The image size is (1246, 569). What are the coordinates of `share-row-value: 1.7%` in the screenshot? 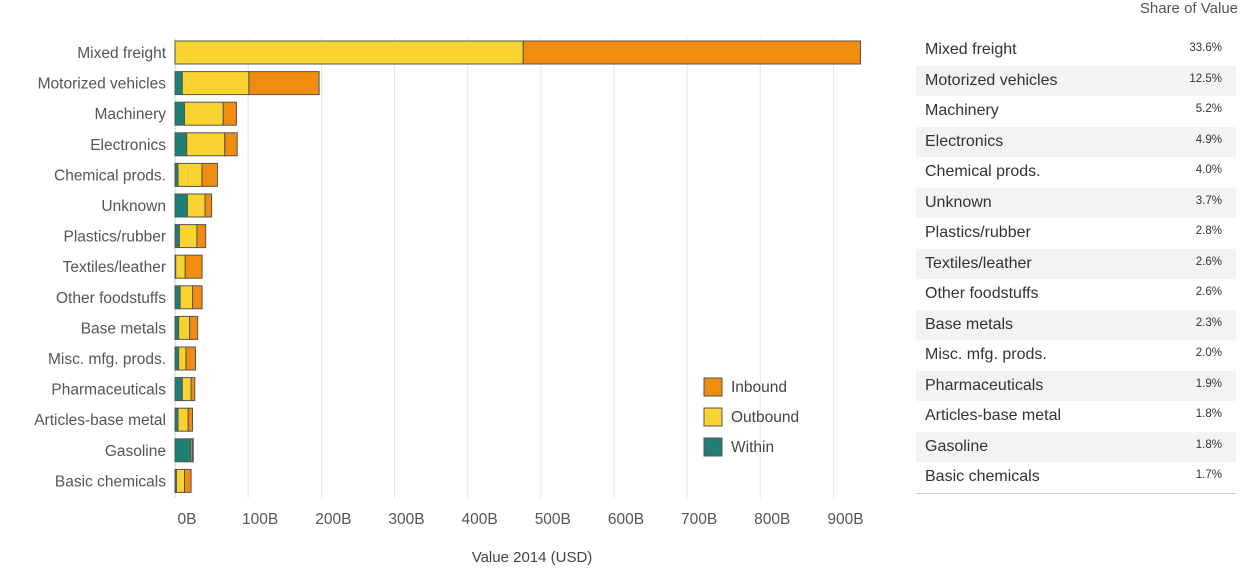 It's located at (1208, 475).